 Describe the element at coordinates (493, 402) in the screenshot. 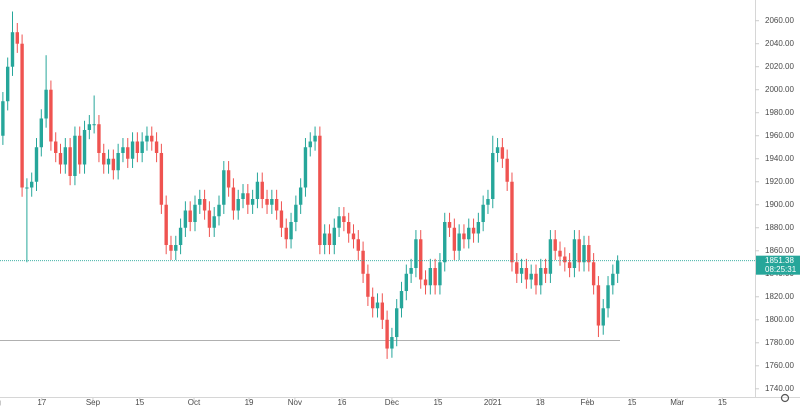

I see `x-tick-label: 2021` at that location.